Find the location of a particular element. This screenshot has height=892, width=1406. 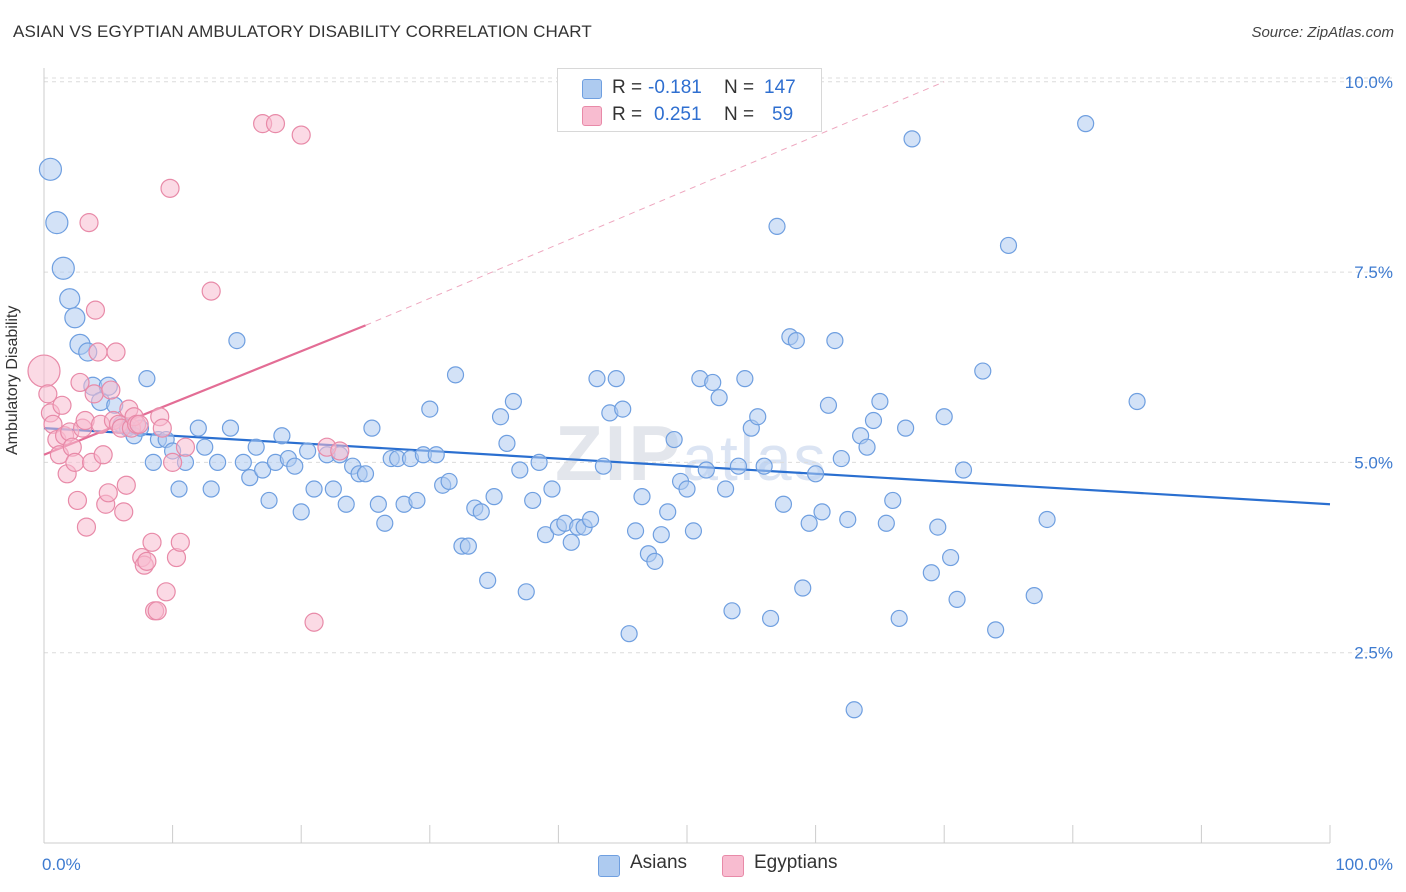

x-tick-label: 0.0% is located at coordinates (61, 864).